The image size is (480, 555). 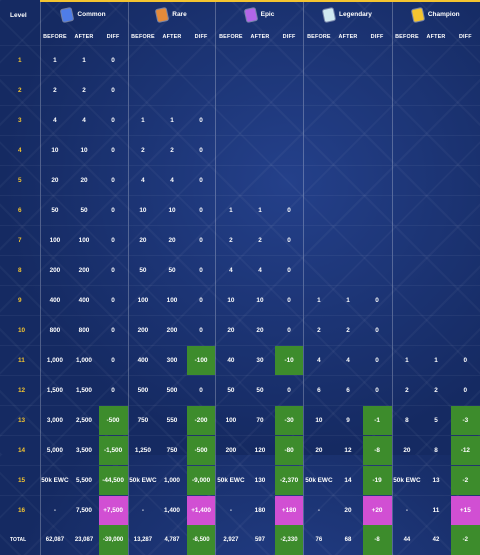 What do you see at coordinates (113, 540) in the screenshot?
I see `diff-cell: -39,000` at bounding box center [113, 540].